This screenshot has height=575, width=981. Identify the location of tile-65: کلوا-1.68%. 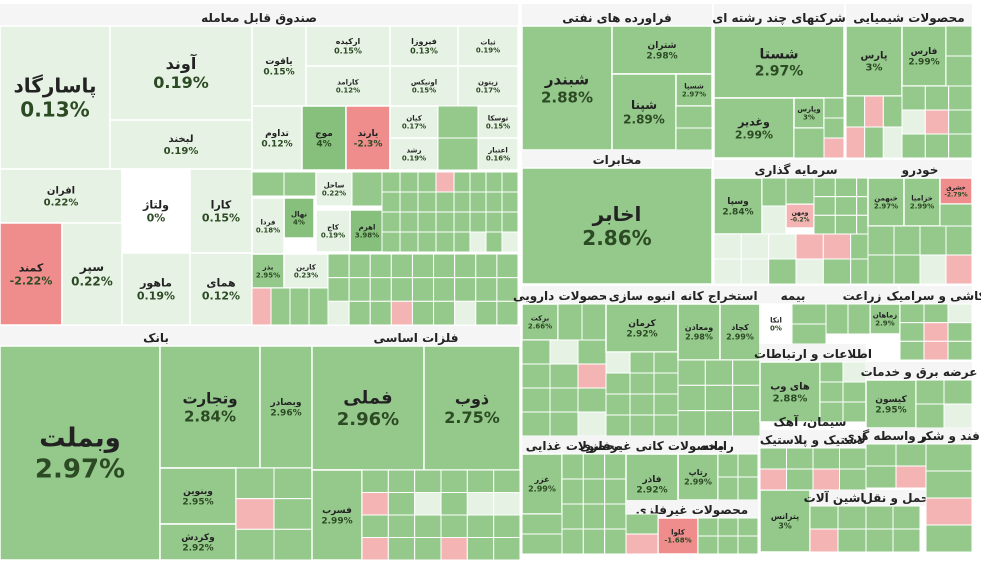
(678, 536).